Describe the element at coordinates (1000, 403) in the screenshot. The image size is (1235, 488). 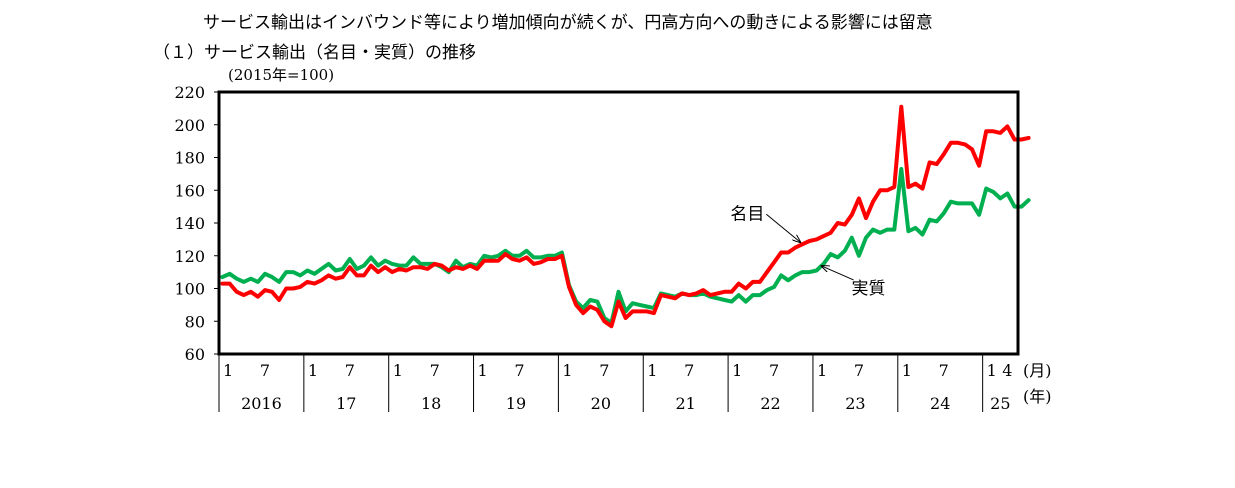
I see `x-year-label: 25` at that location.